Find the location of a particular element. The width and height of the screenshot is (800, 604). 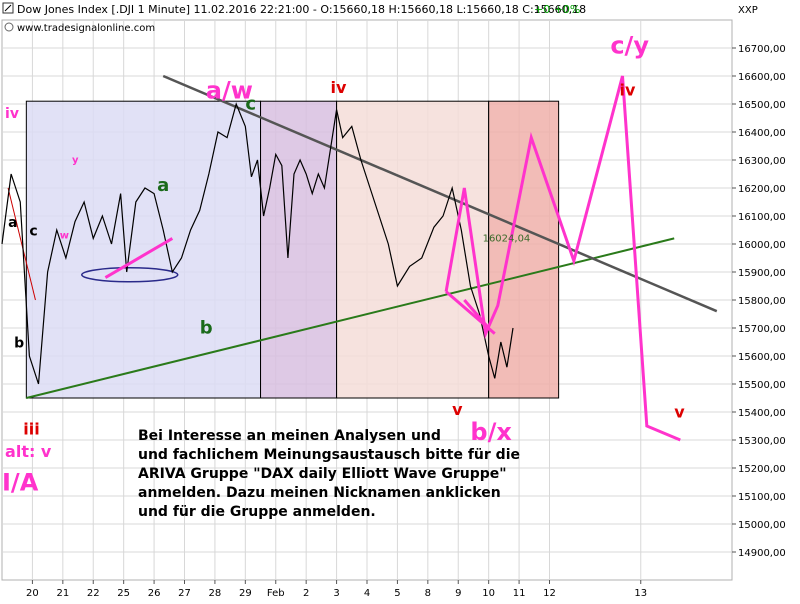

wave-label: iii is located at coordinates (31, 428).